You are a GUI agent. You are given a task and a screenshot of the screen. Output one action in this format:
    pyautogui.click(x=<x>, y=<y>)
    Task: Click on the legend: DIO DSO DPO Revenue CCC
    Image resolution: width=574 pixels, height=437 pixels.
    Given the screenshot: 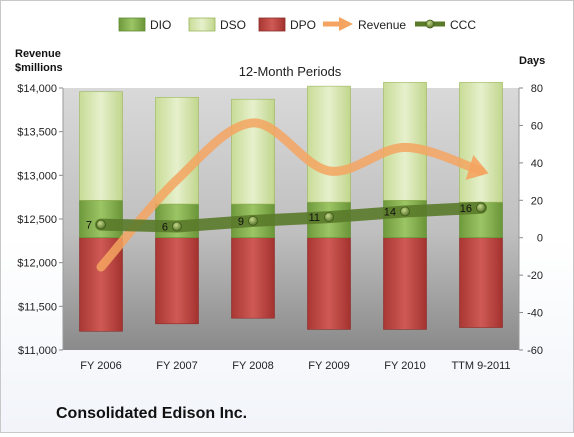 What is the action you would take?
    pyautogui.click(x=297, y=24)
    